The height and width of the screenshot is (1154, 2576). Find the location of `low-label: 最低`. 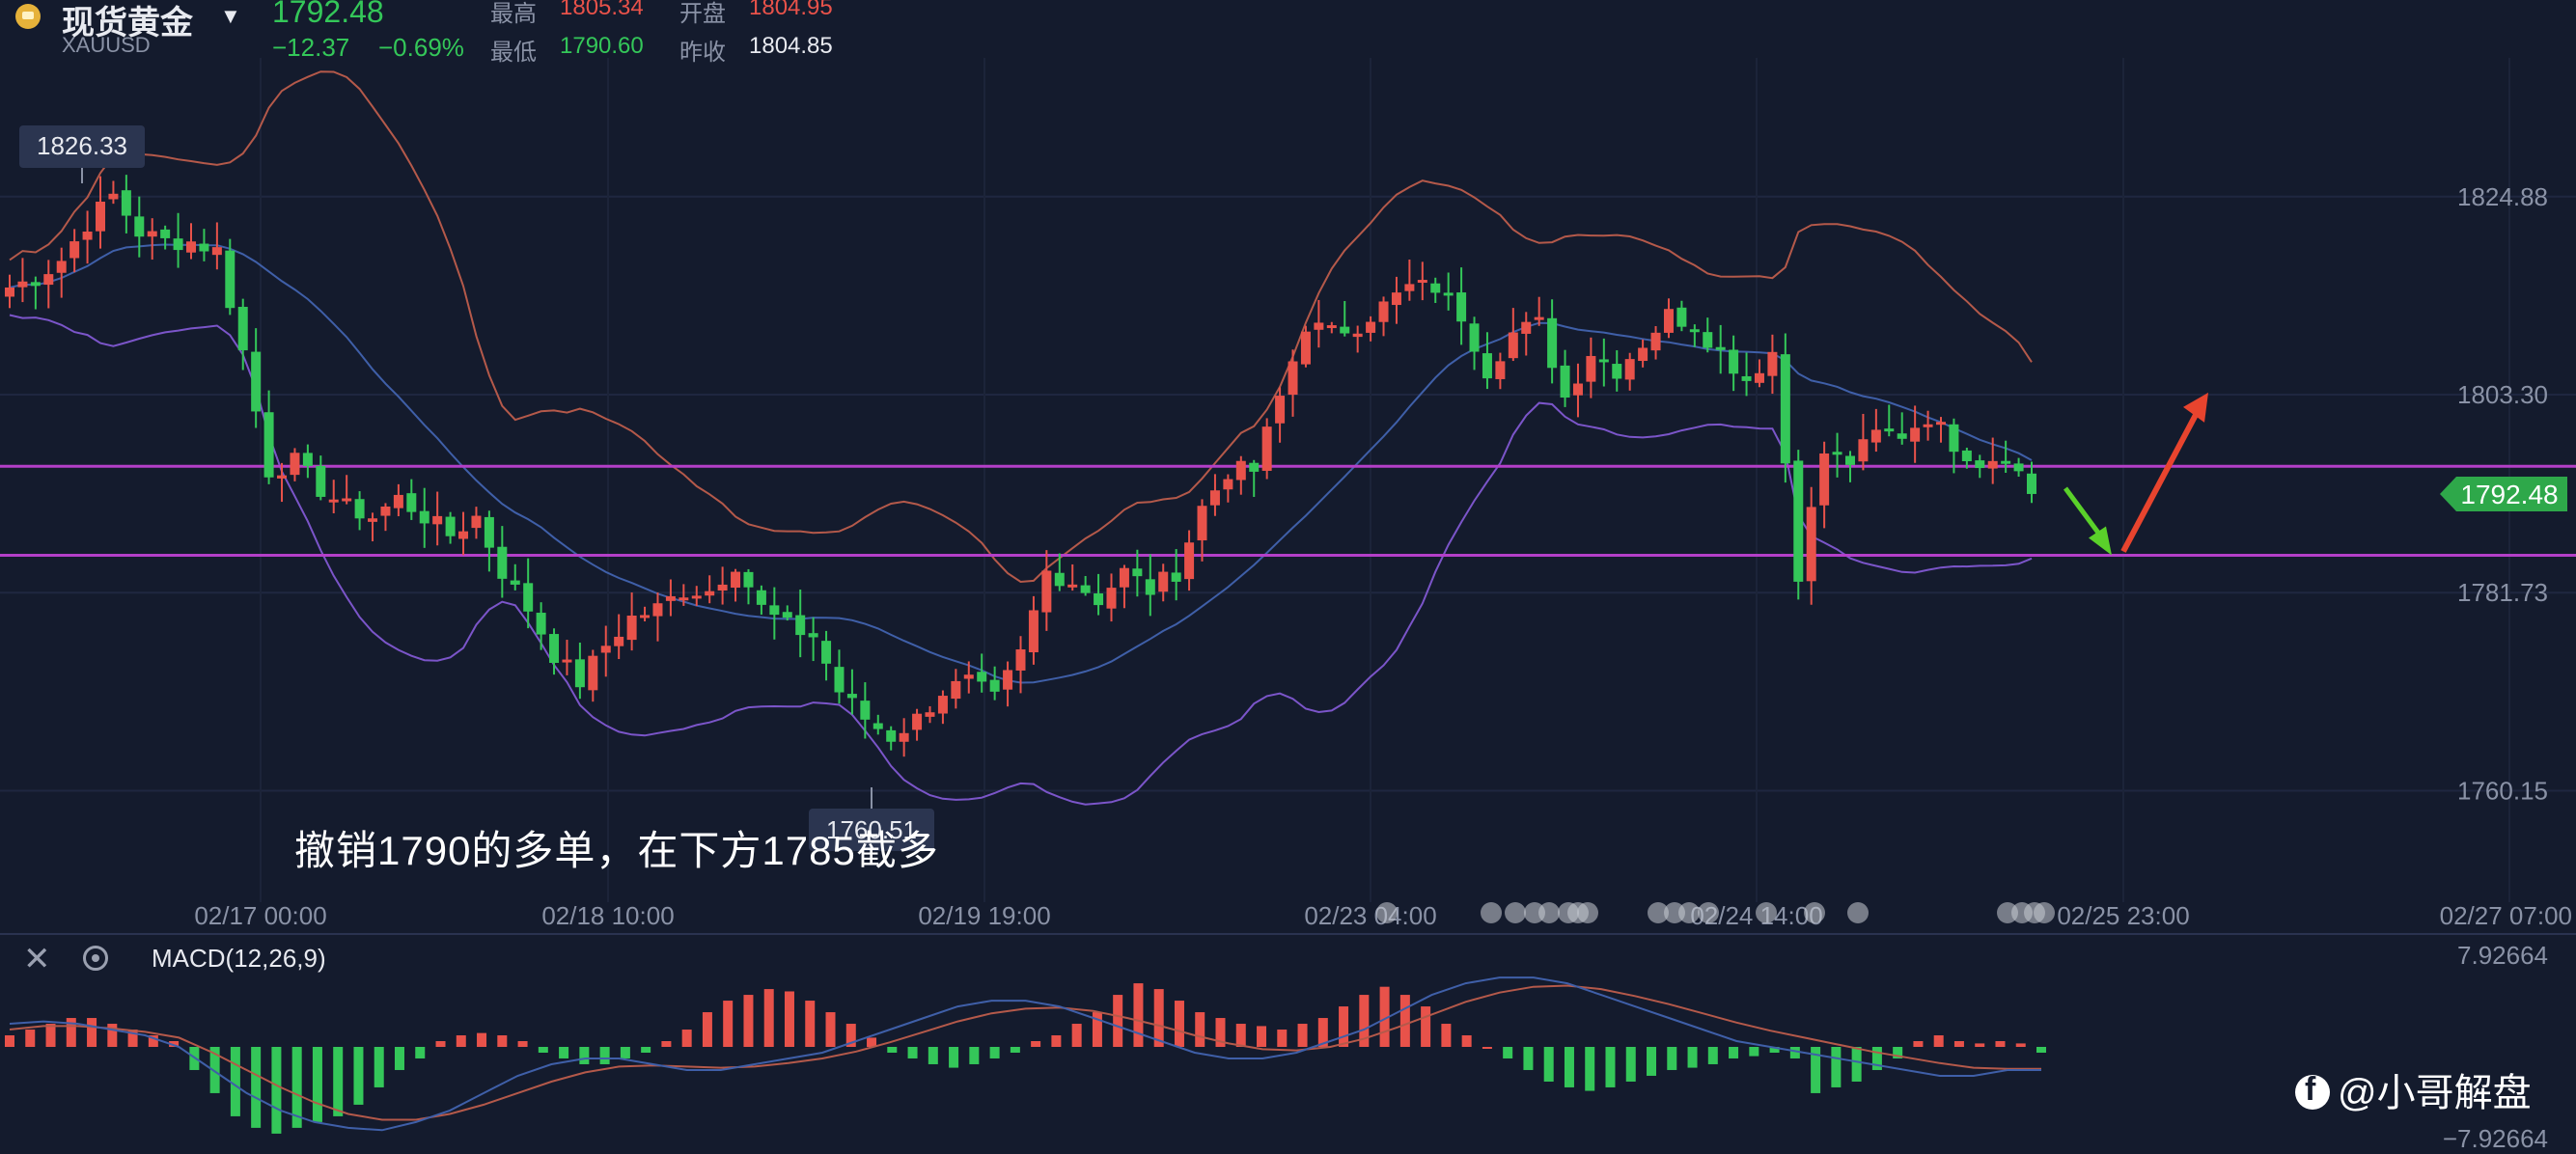

low-label: 最低 is located at coordinates (513, 53).